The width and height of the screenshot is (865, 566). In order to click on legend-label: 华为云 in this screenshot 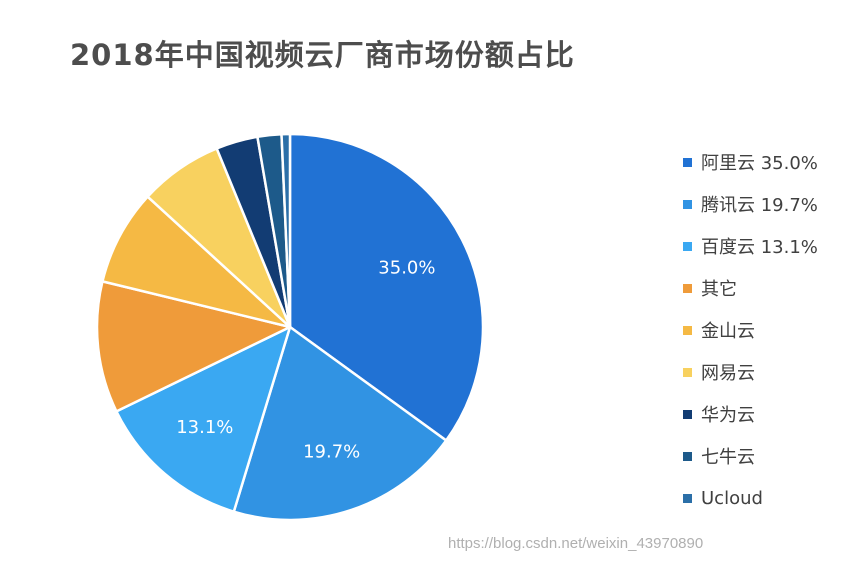, I will do `click(728, 415)`.